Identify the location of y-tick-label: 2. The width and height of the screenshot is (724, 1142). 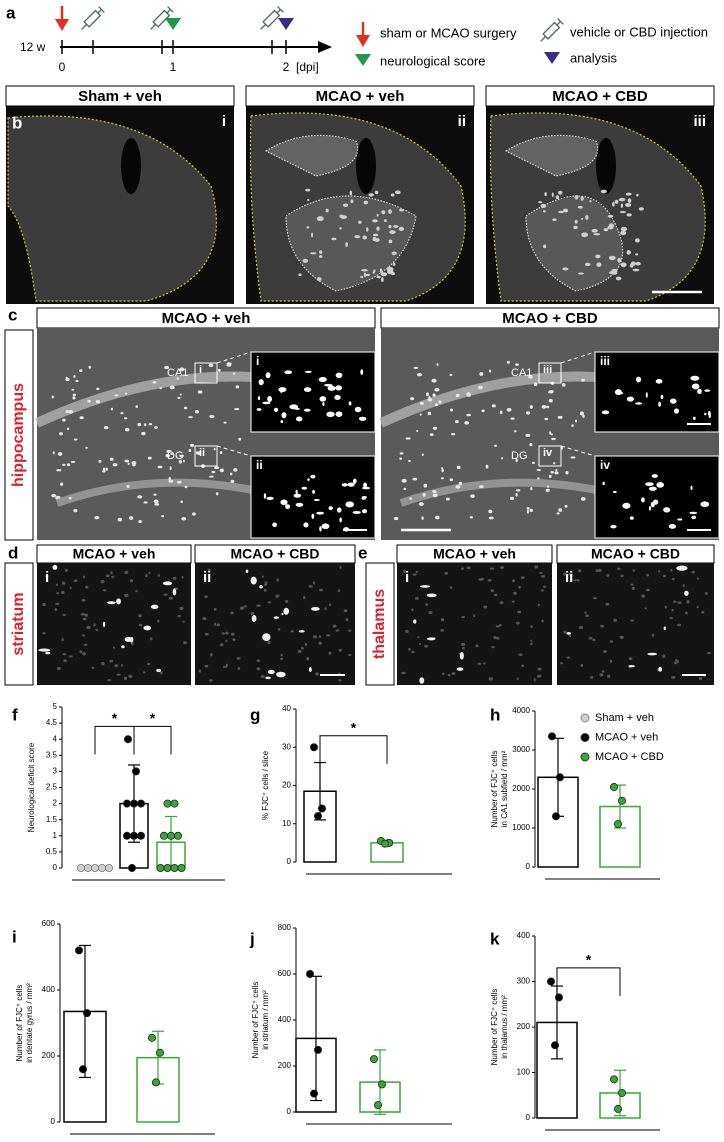
(55, 803).